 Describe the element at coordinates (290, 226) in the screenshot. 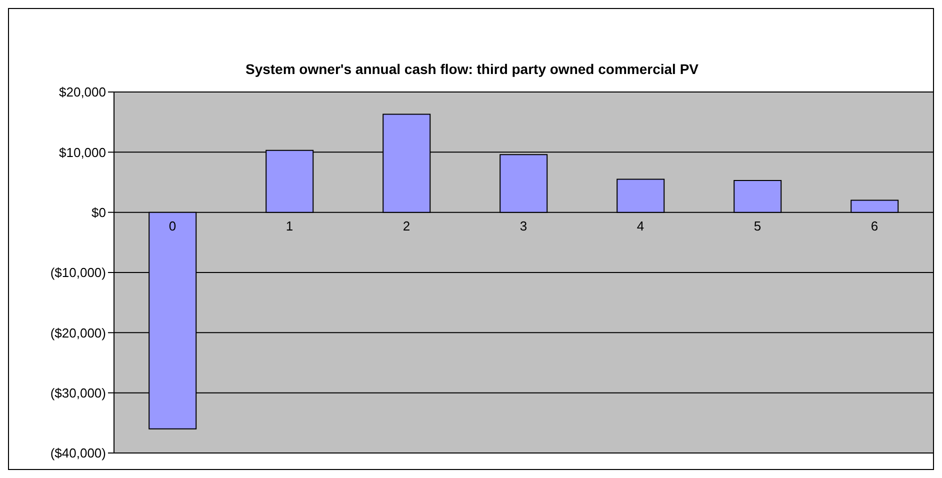

I see `x-tick-label: 1` at that location.